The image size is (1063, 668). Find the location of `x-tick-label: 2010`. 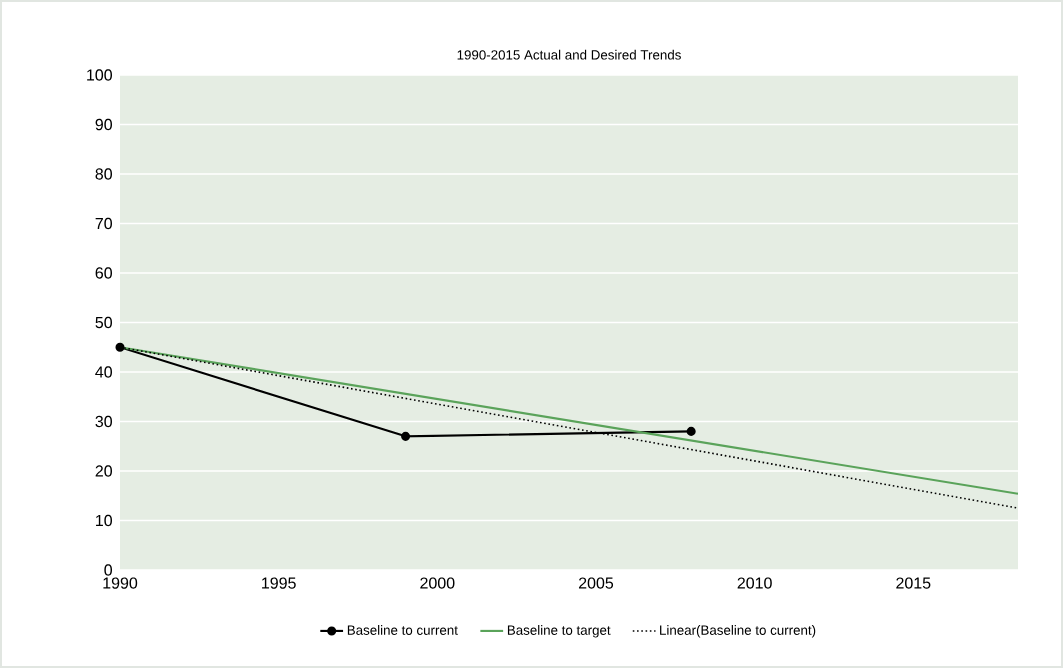

x-tick-label: 2010 is located at coordinates (754, 583).